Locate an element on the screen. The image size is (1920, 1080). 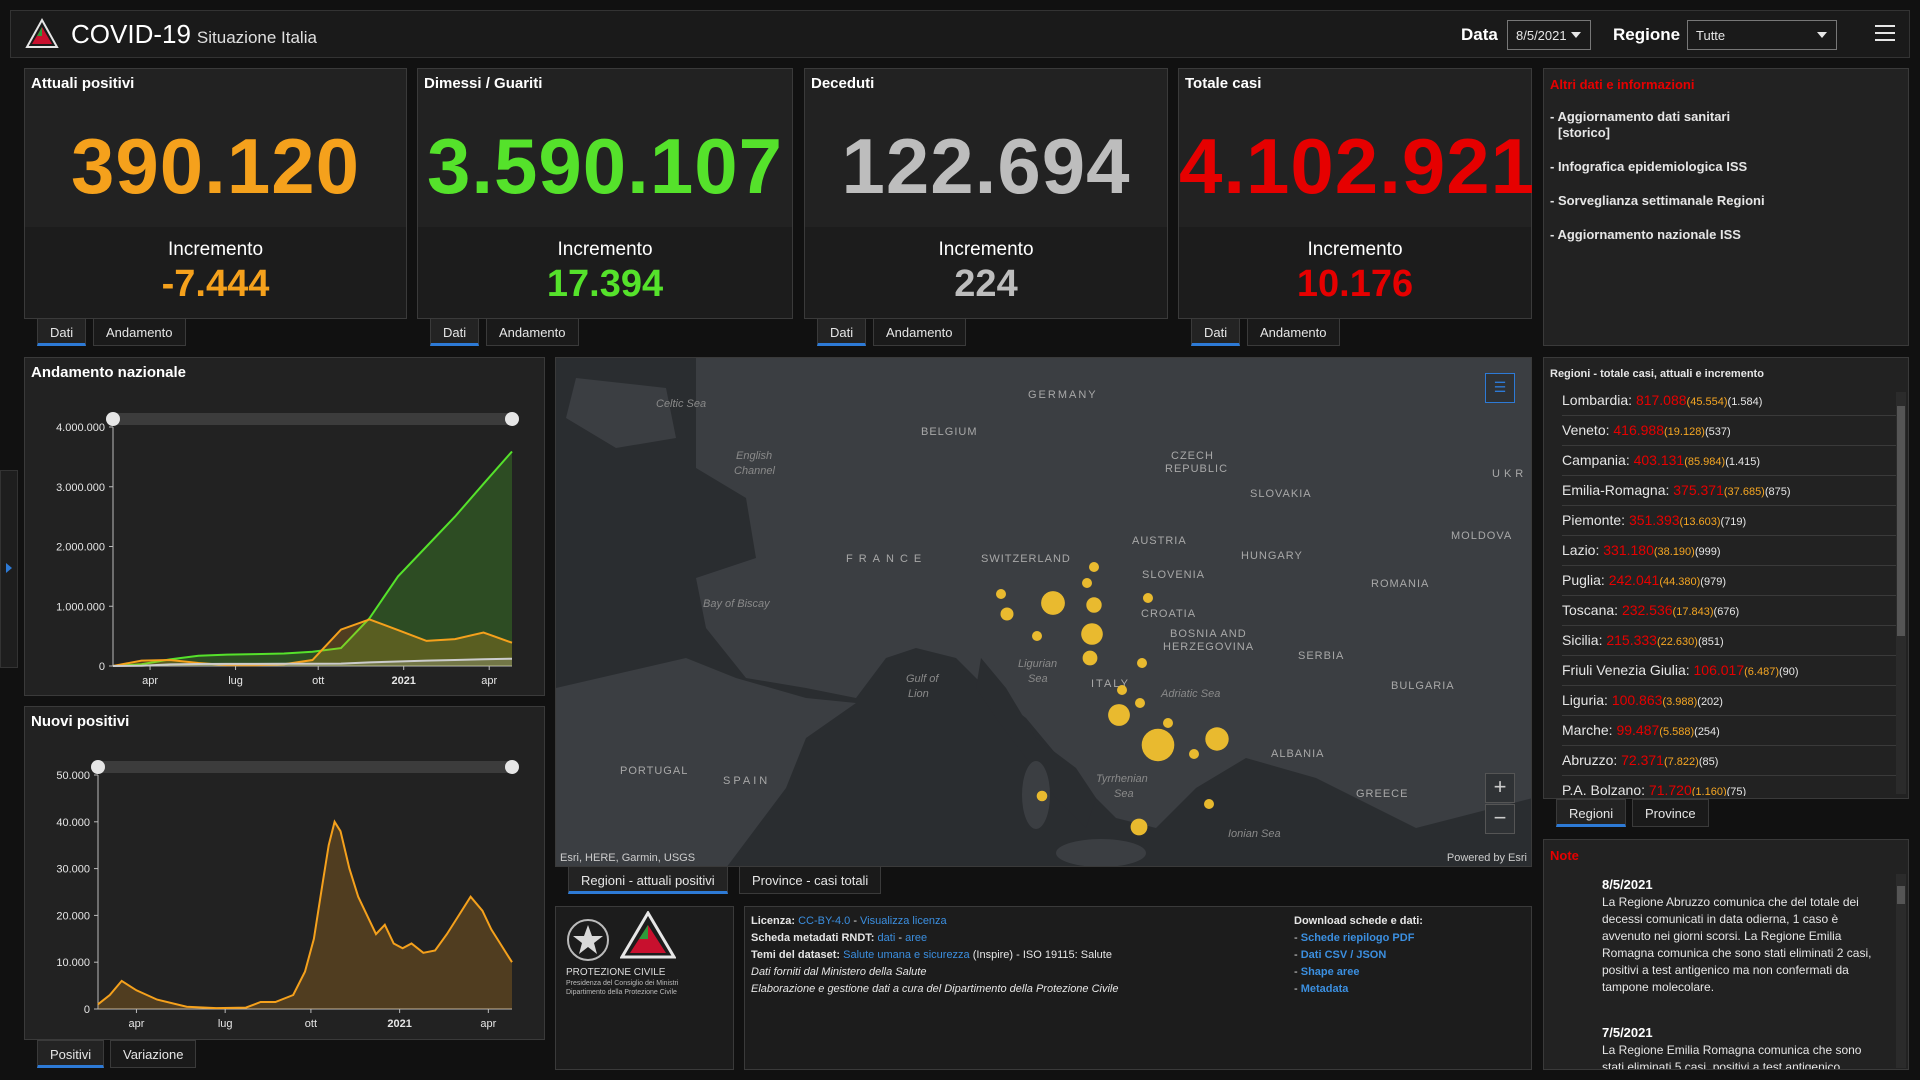
x-tick-label: apr is located at coordinates (150, 681).